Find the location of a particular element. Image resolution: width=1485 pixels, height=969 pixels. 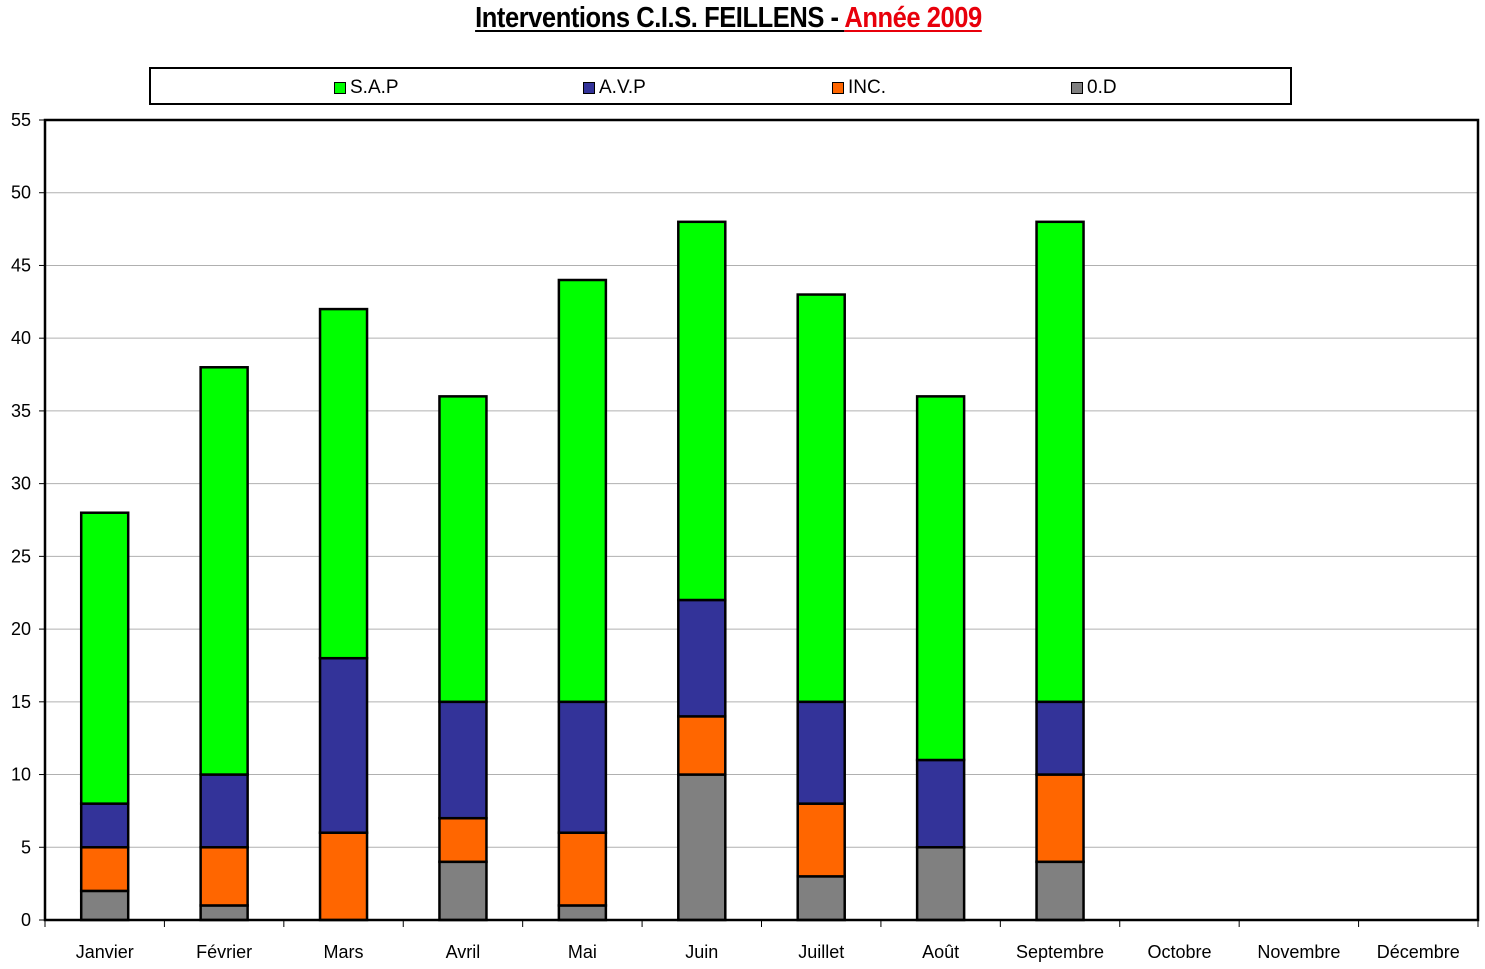

bar-juillet-inc is located at coordinates (821, 840).